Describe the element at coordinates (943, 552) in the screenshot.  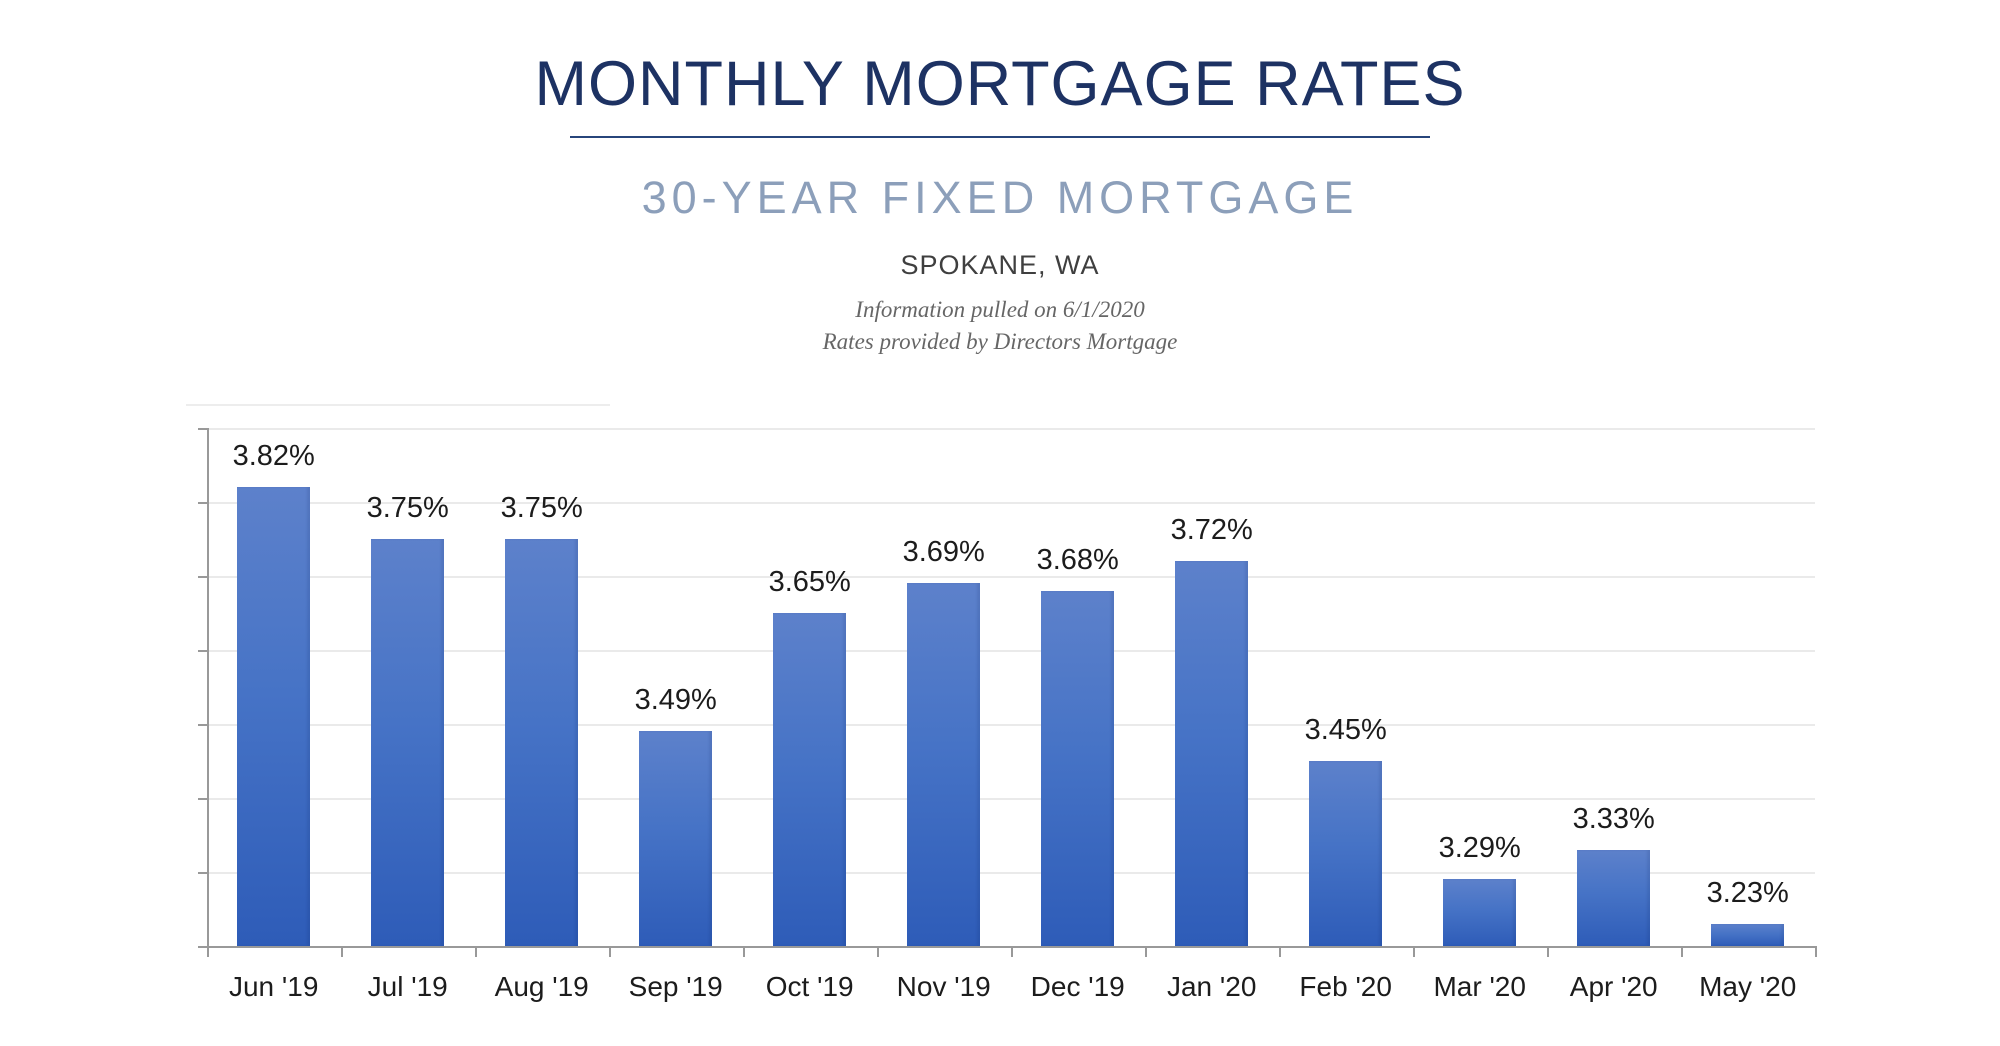
I see `bar-value-label: 3.69%` at that location.